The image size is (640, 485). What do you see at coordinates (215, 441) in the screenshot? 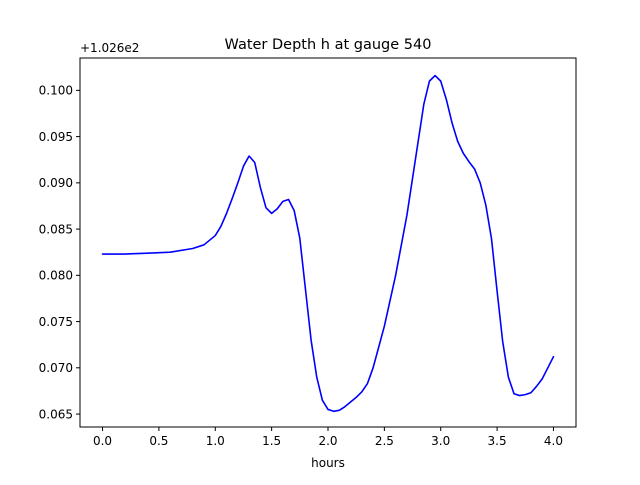
I see `x-tick-label: 1.0` at bounding box center [215, 441].